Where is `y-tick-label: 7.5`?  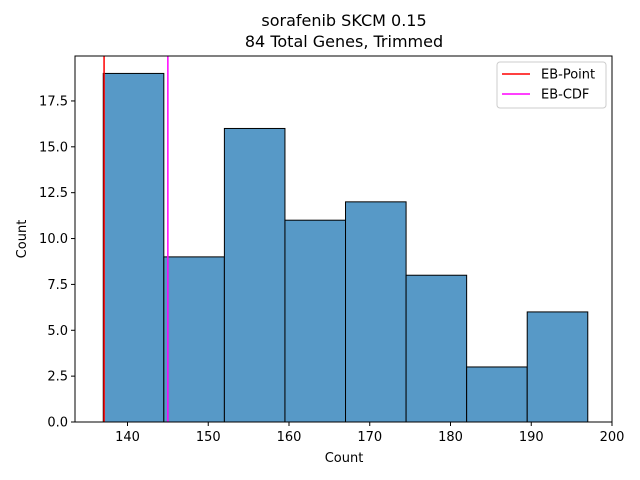 y-tick-label: 7.5 is located at coordinates (57, 285).